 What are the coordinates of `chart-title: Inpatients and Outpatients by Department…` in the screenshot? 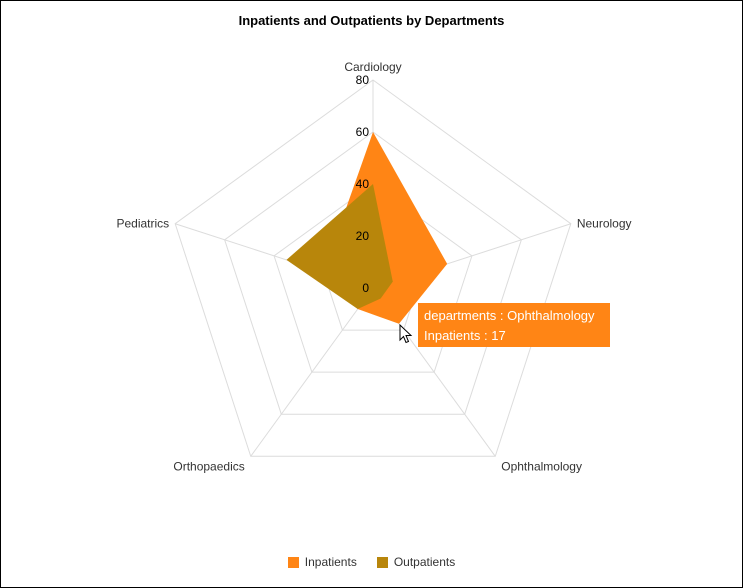 It's located at (371, 20).